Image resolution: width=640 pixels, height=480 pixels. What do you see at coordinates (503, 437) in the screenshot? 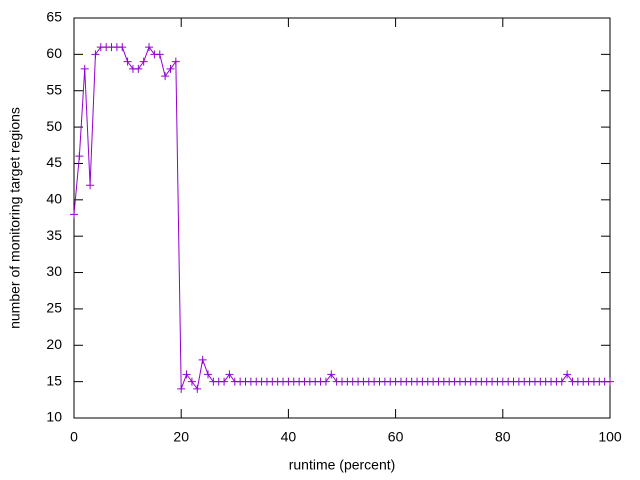
I see `x-tick-label: 80` at bounding box center [503, 437].